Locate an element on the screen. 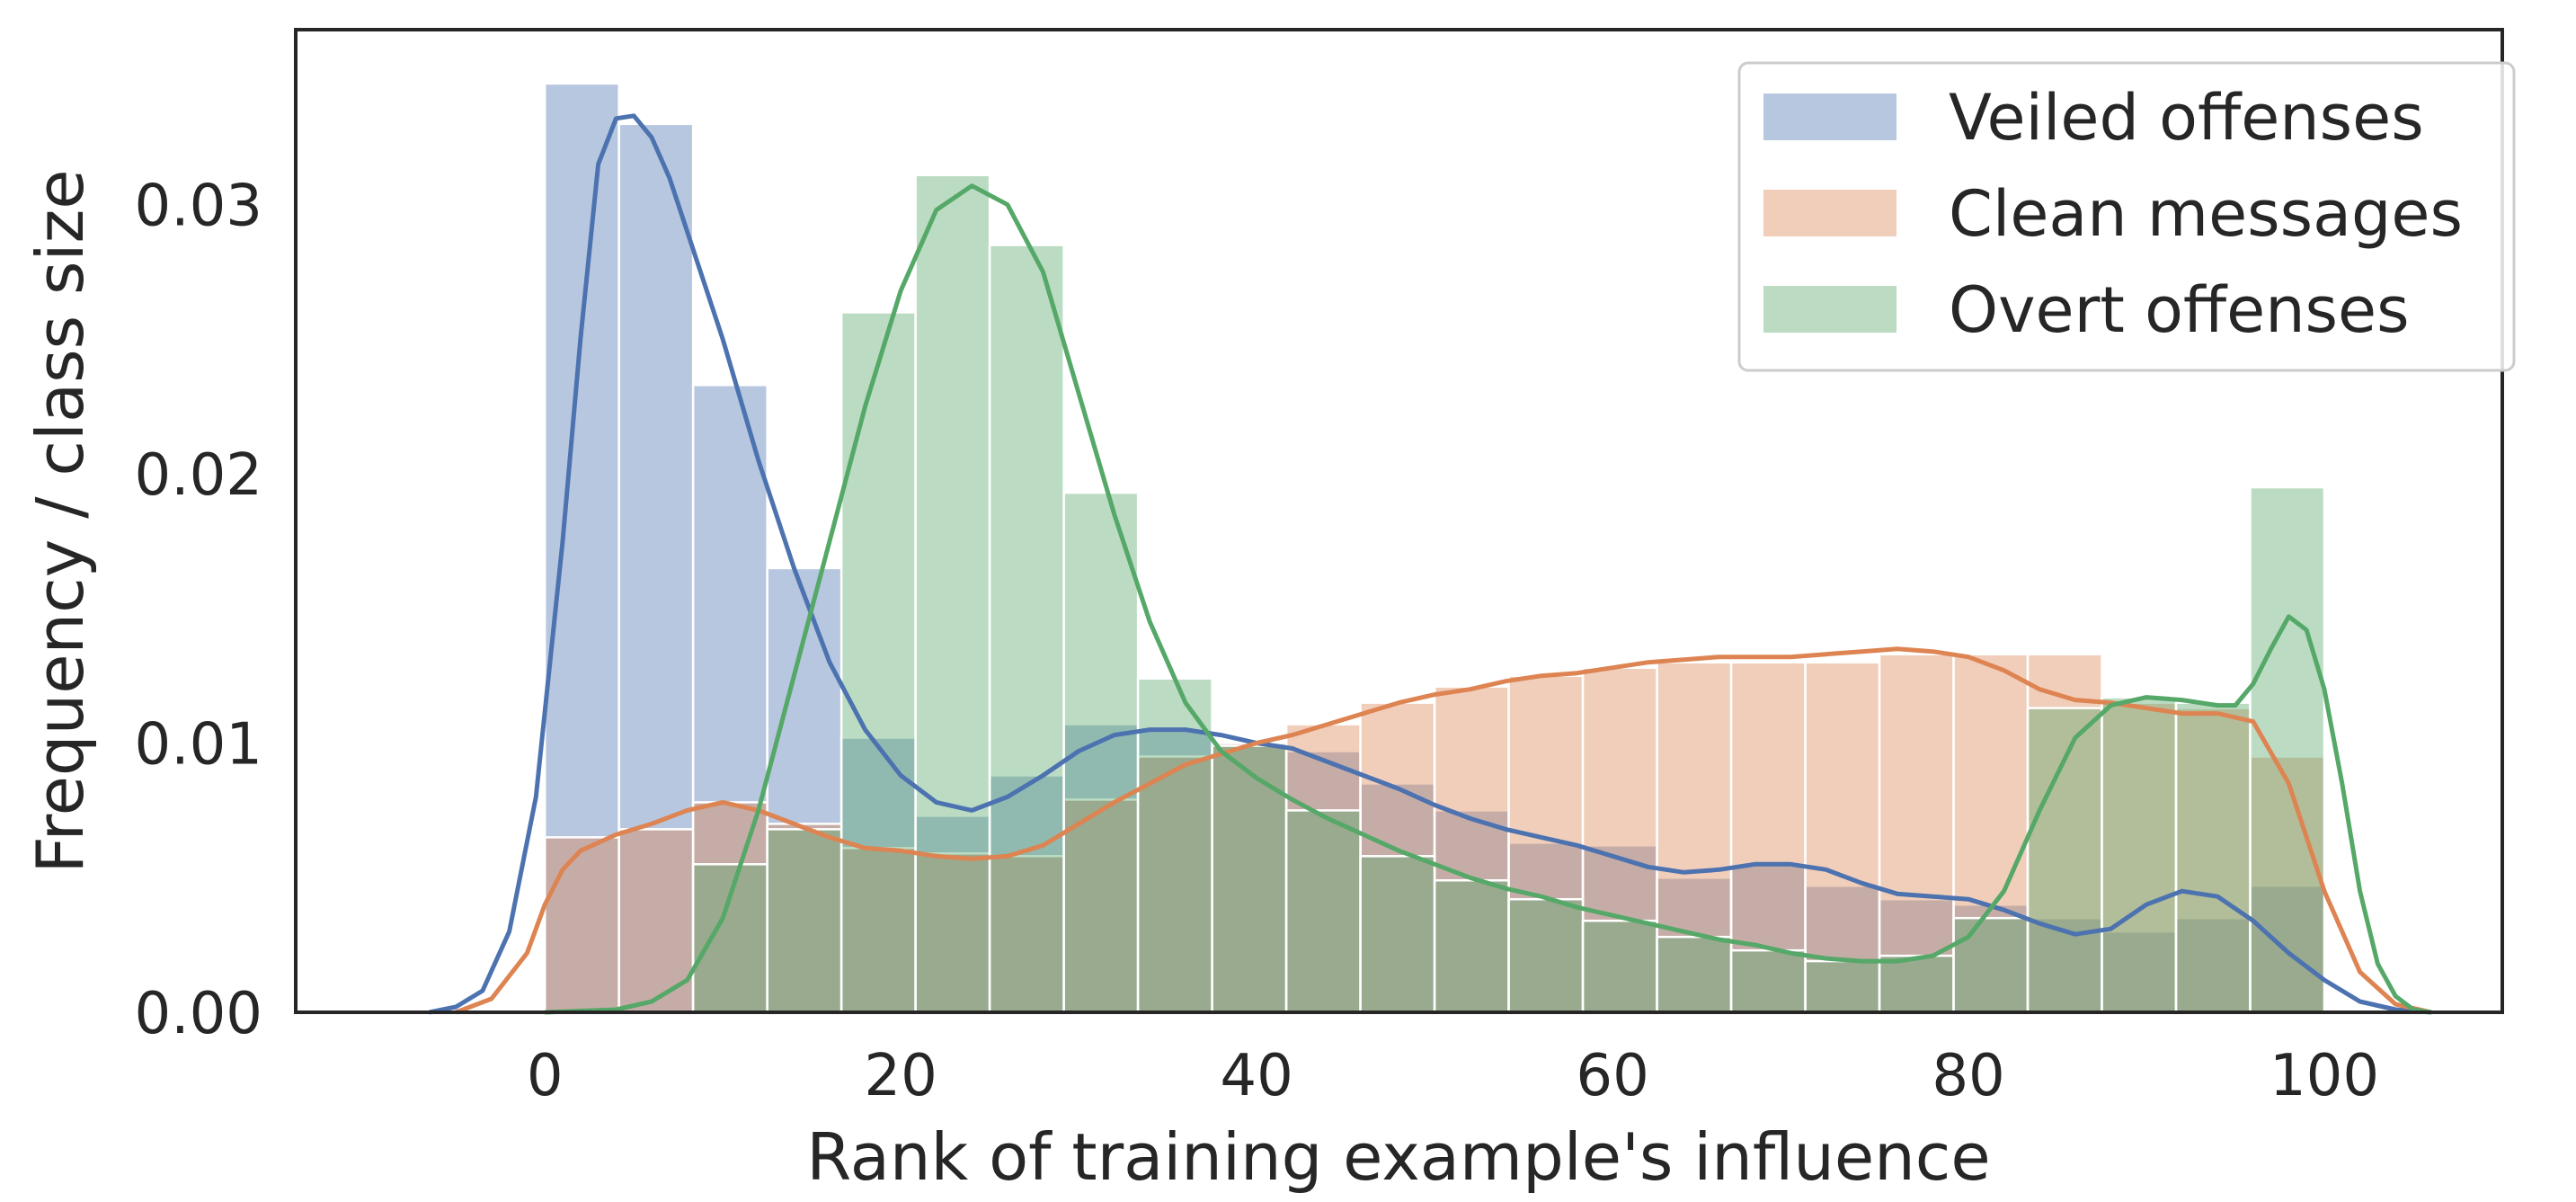  legend-swatch-veiled-offenses is located at coordinates (1829, 116).